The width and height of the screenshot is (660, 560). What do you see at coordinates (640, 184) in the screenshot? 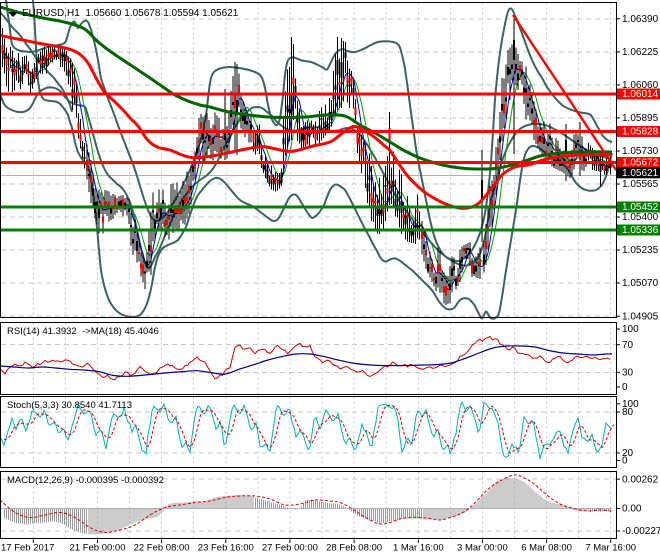
I see `svg-text: 1.05565` at bounding box center [640, 184].